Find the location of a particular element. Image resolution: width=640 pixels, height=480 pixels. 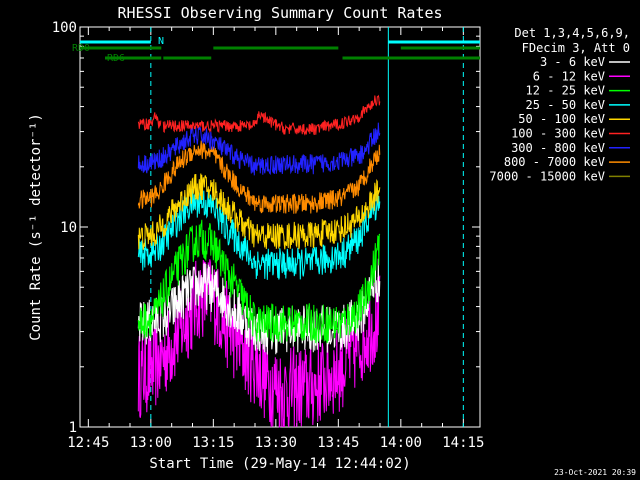

x-tick-label: 13:30 is located at coordinates (276, 443).